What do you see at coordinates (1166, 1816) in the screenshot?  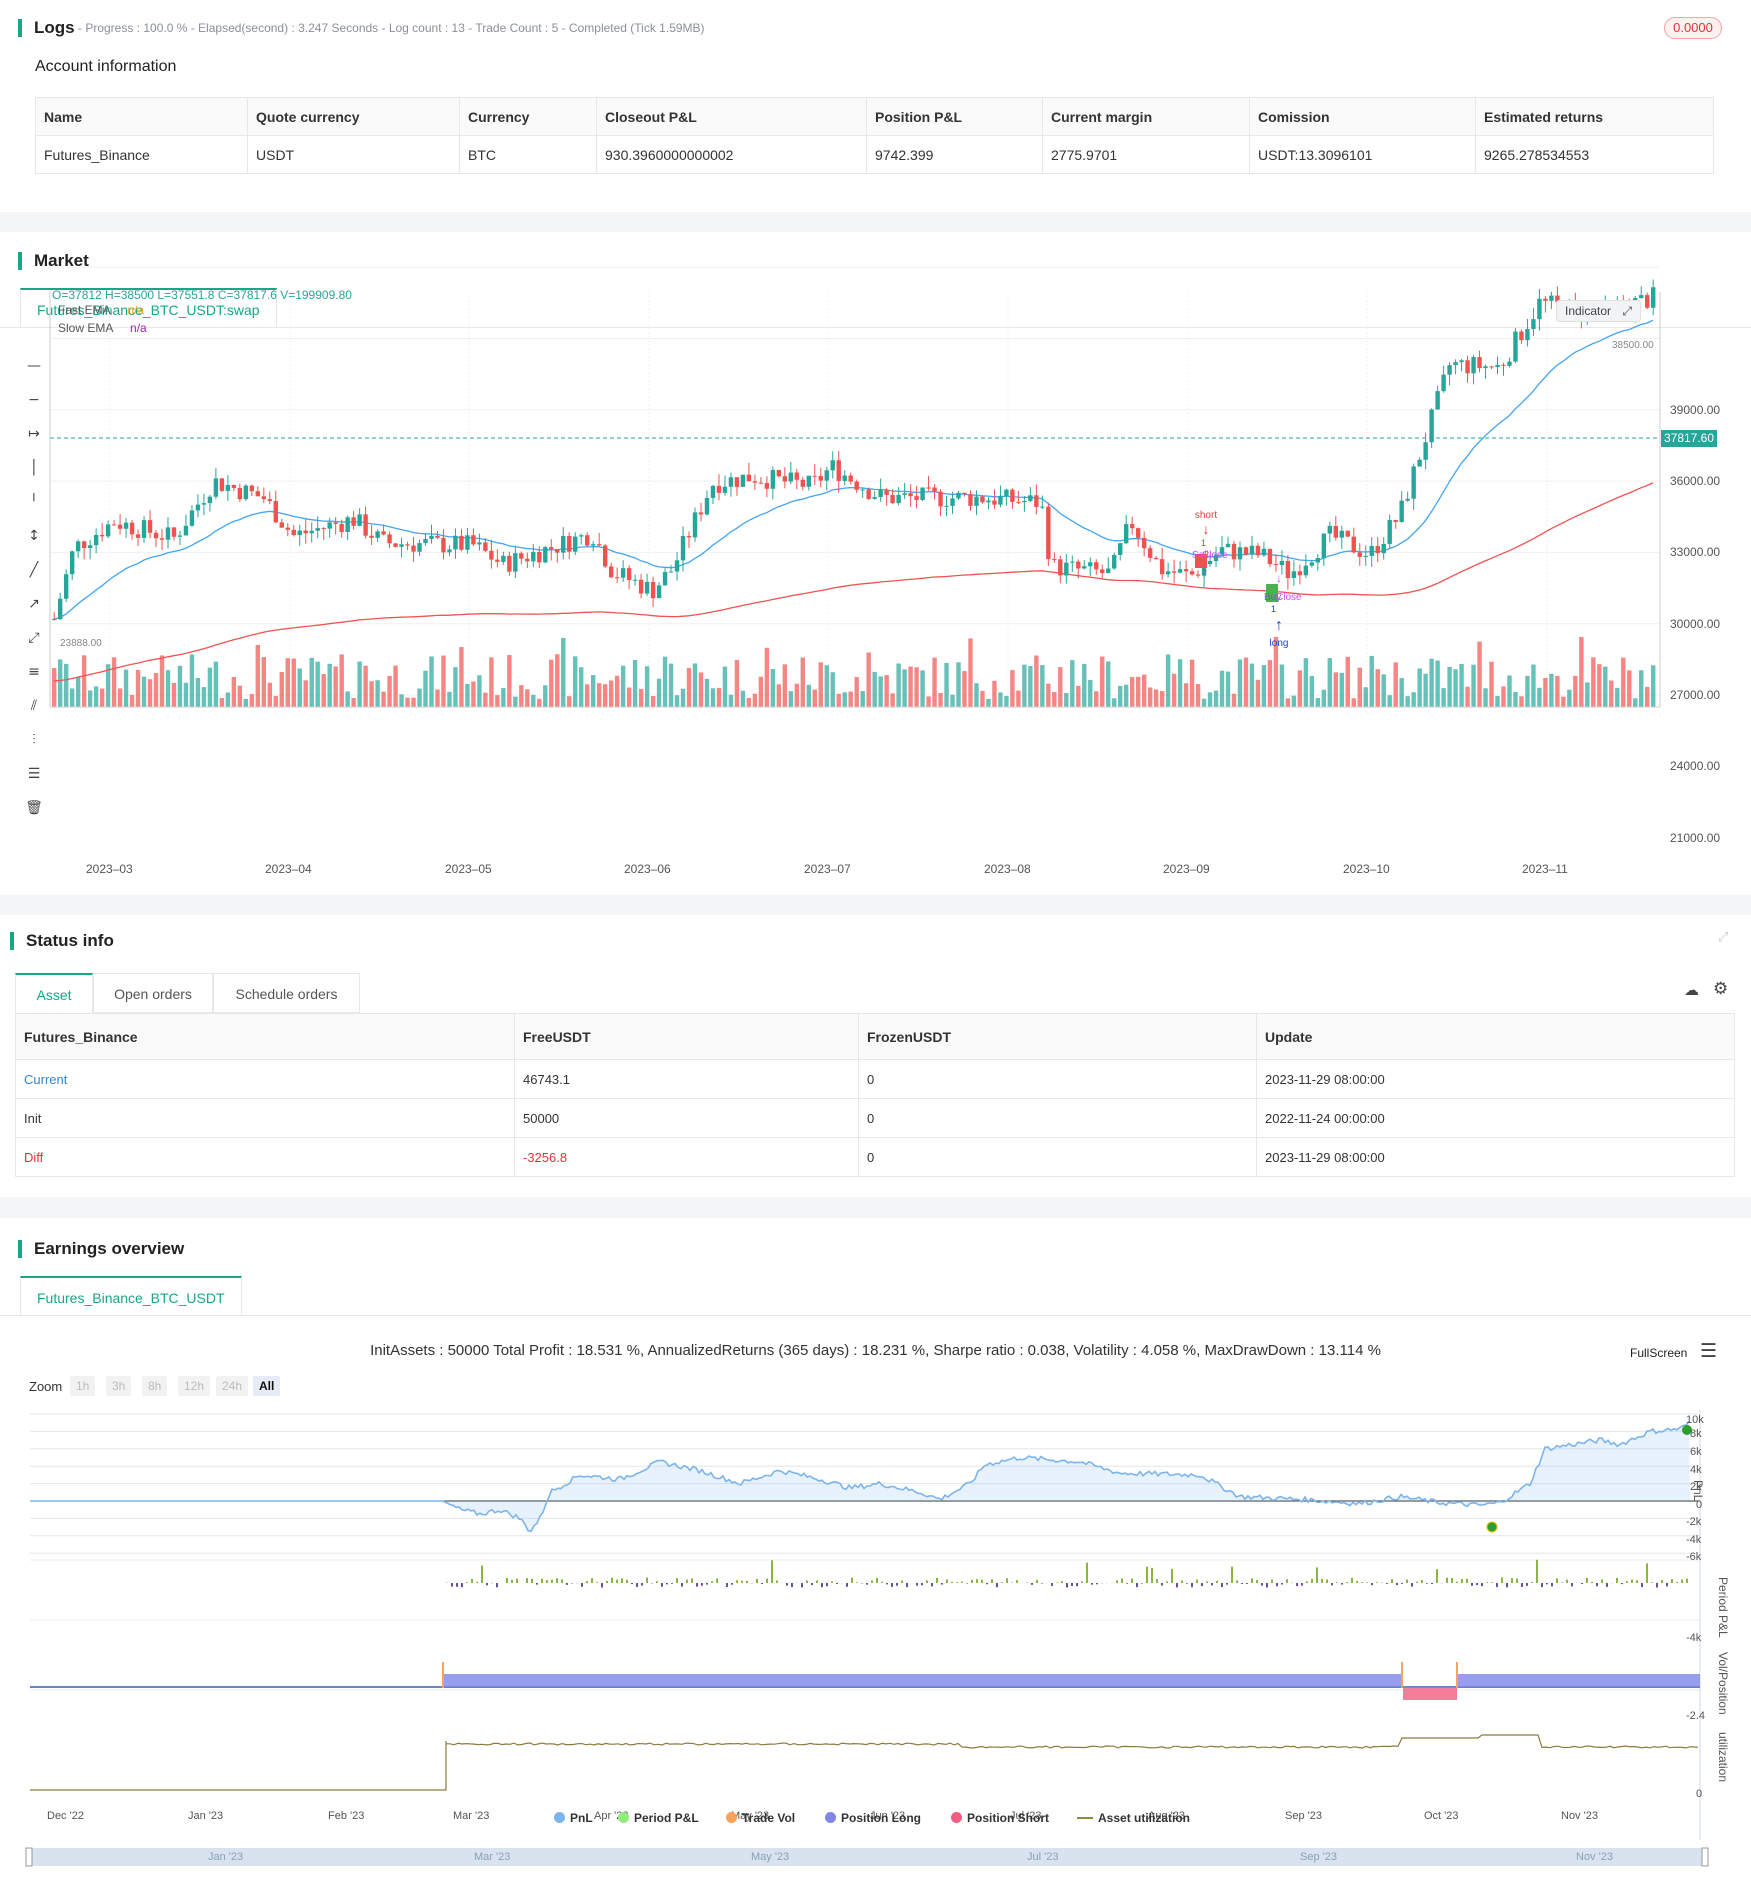 I see `time-tick: Aug '23` at bounding box center [1166, 1816].